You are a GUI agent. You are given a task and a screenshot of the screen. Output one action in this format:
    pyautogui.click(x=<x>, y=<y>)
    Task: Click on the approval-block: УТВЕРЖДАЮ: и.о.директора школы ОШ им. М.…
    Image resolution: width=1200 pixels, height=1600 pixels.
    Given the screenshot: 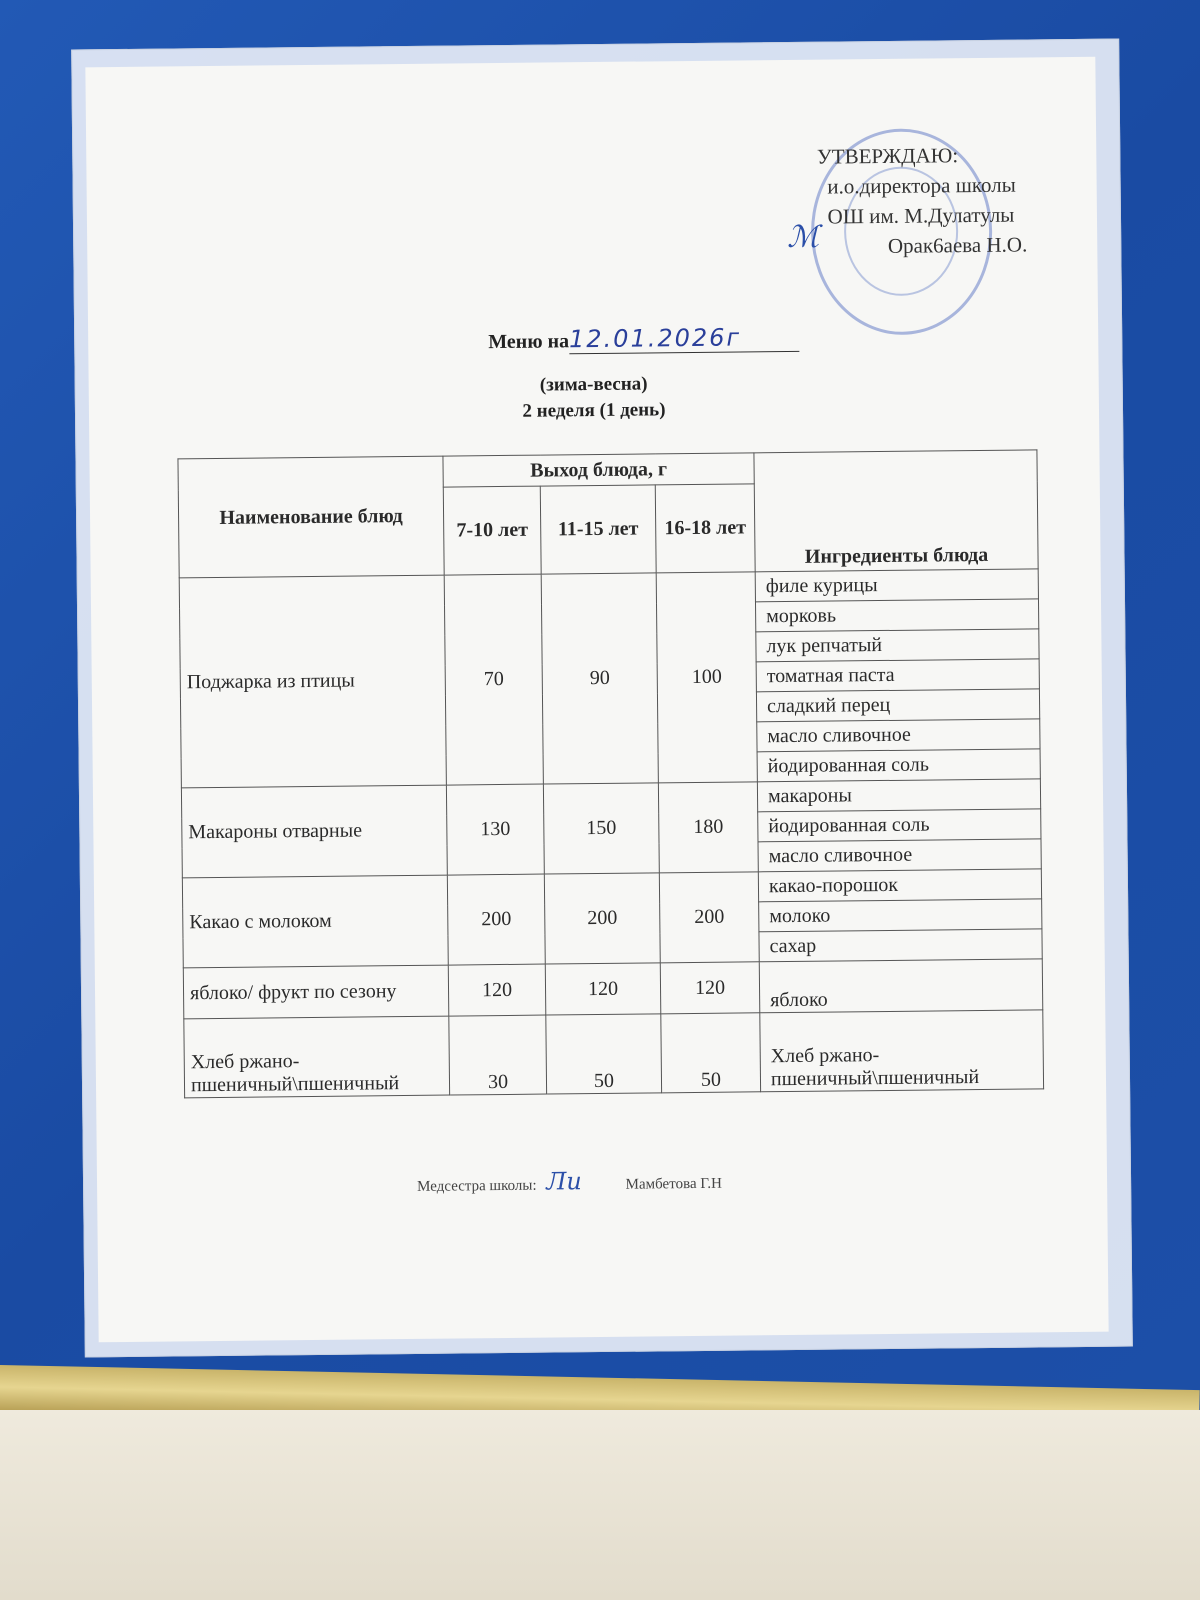 What is the action you would take?
    pyautogui.click(x=922, y=200)
    